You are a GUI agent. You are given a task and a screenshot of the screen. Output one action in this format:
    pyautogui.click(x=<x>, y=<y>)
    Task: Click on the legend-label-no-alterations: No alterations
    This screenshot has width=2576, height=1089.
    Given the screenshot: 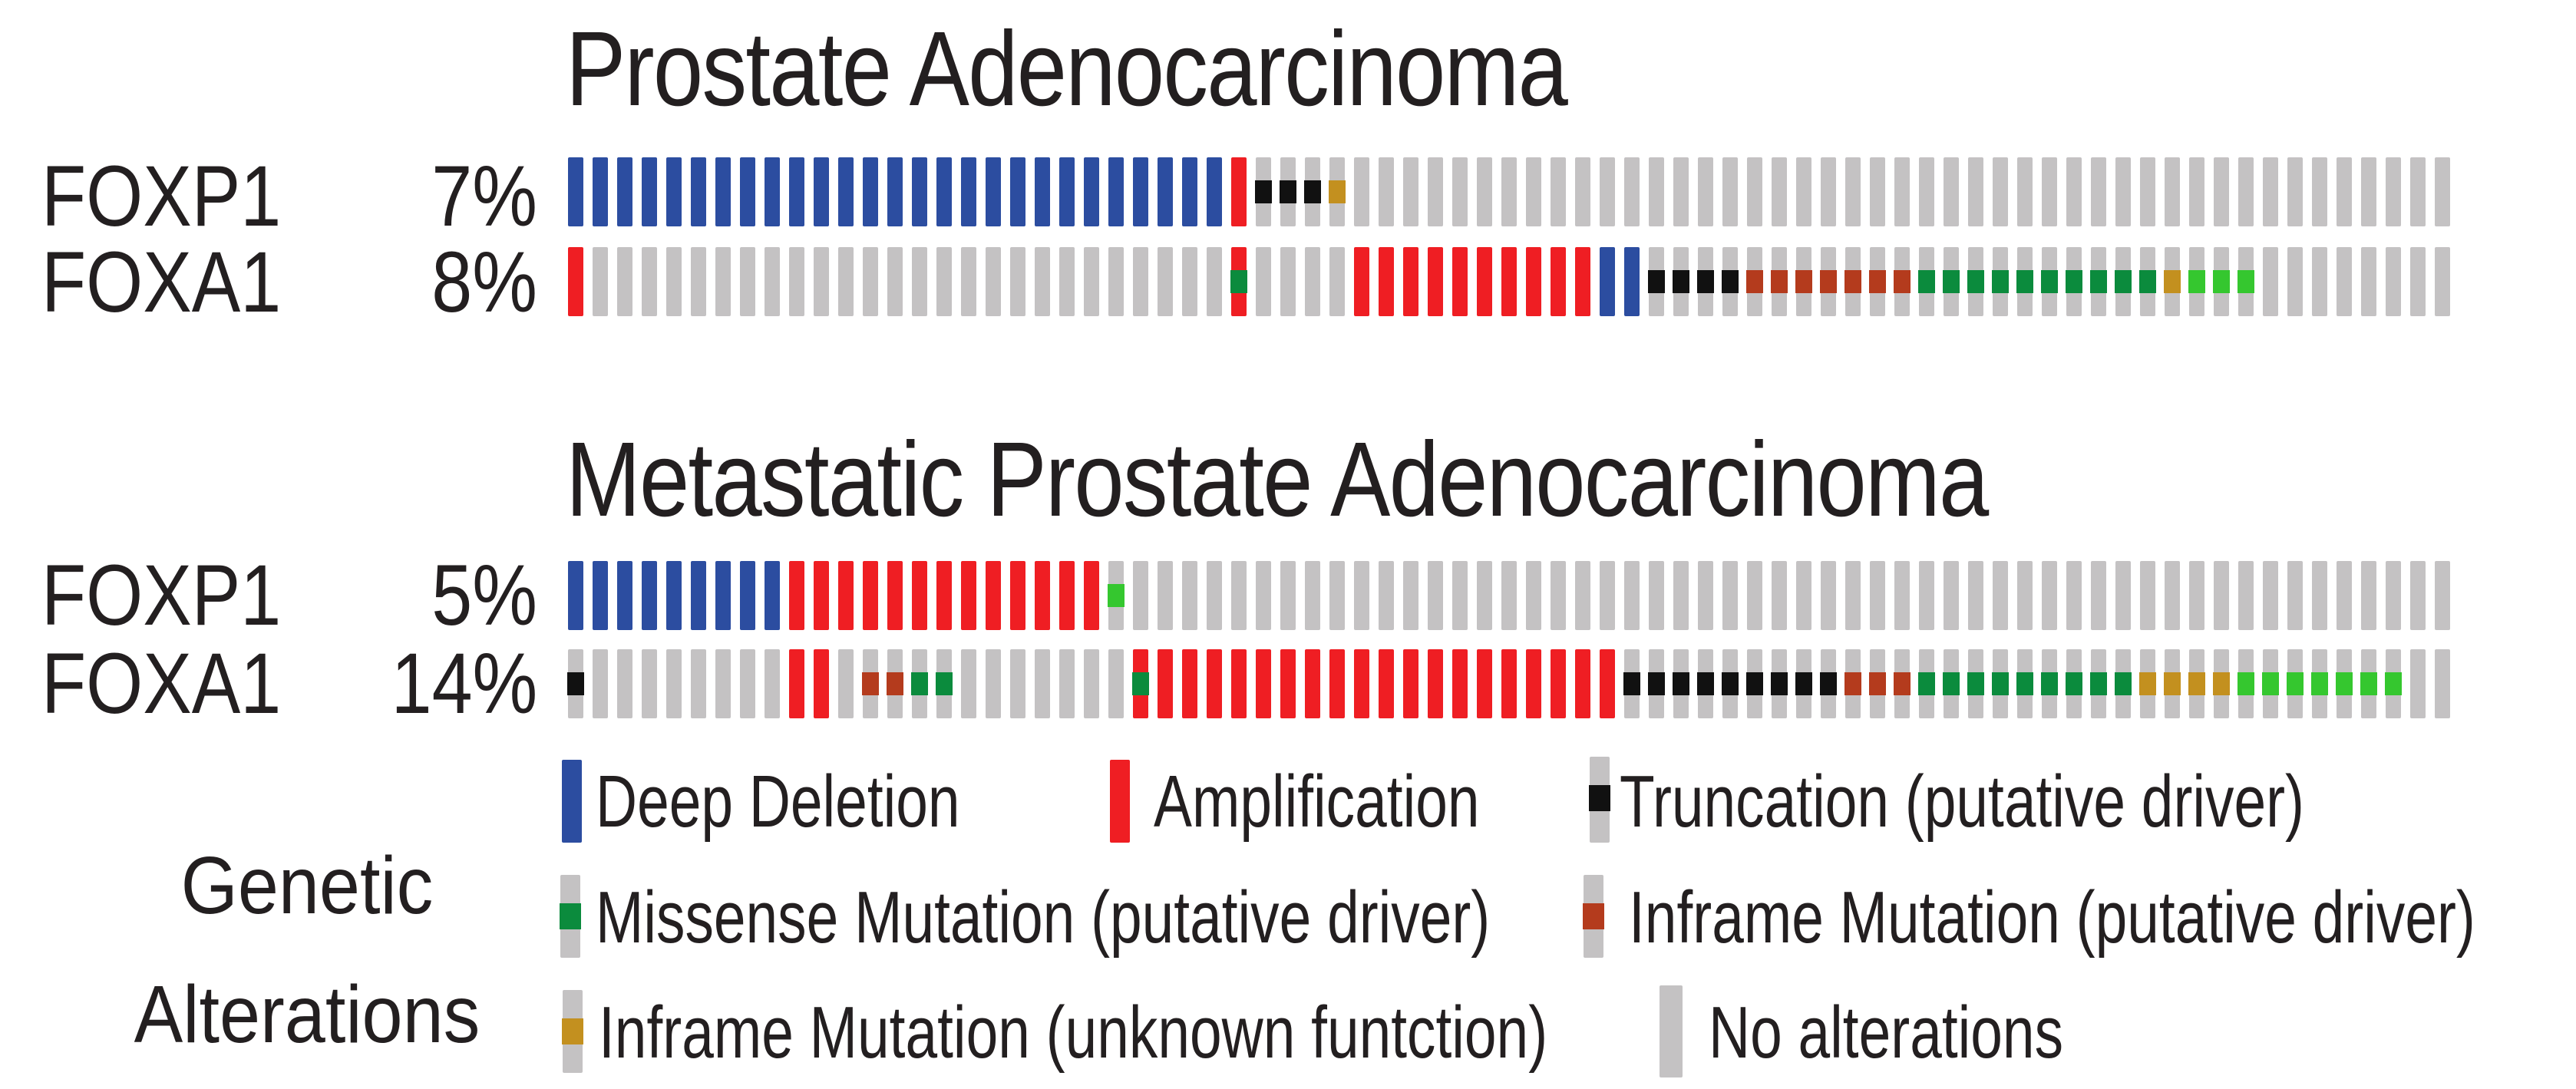 What is the action you would take?
    pyautogui.click(x=1886, y=1033)
    